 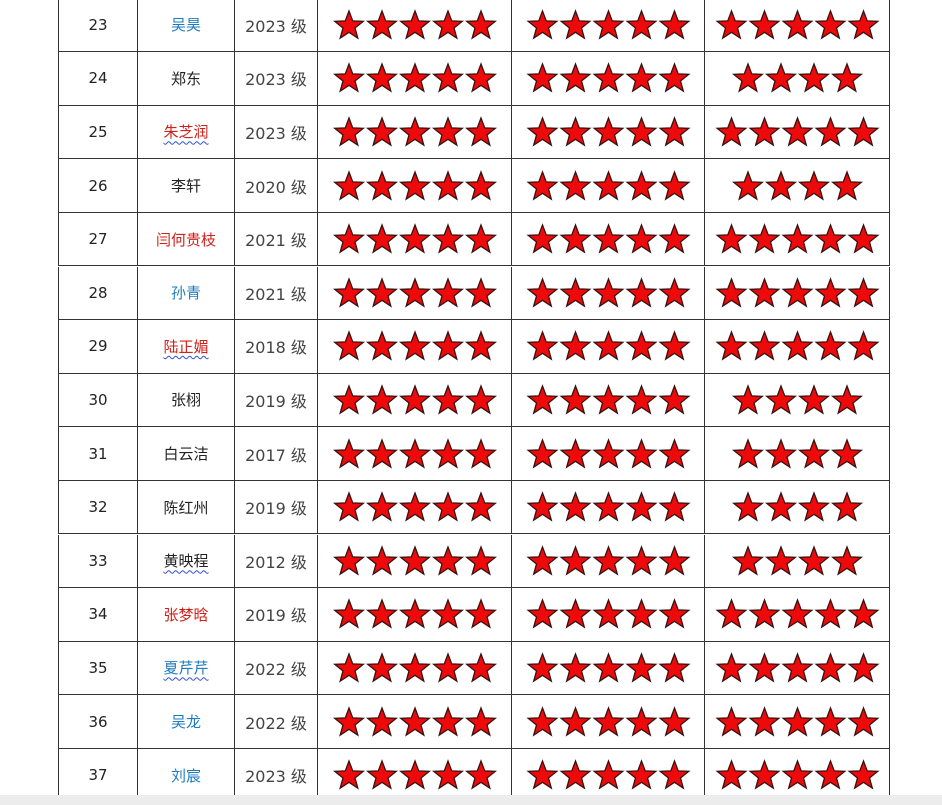 What do you see at coordinates (98, 561) in the screenshot?
I see `row-number: 33` at bounding box center [98, 561].